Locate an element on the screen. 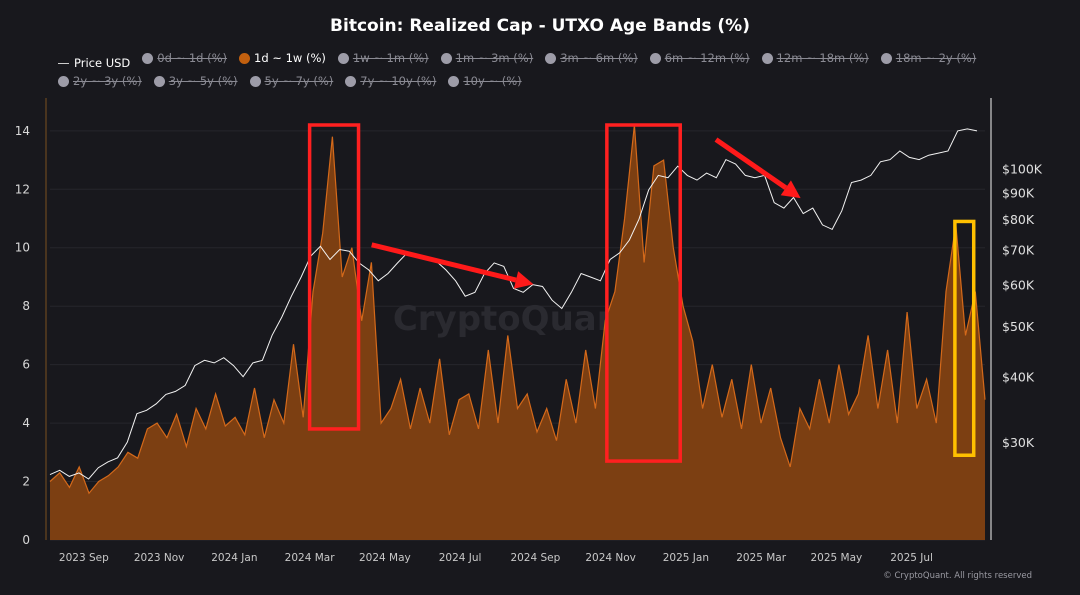 Image resolution: width=1080 pixels, height=595 pixels. x-tick-label: 2025 Jan is located at coordinates (686, 558).